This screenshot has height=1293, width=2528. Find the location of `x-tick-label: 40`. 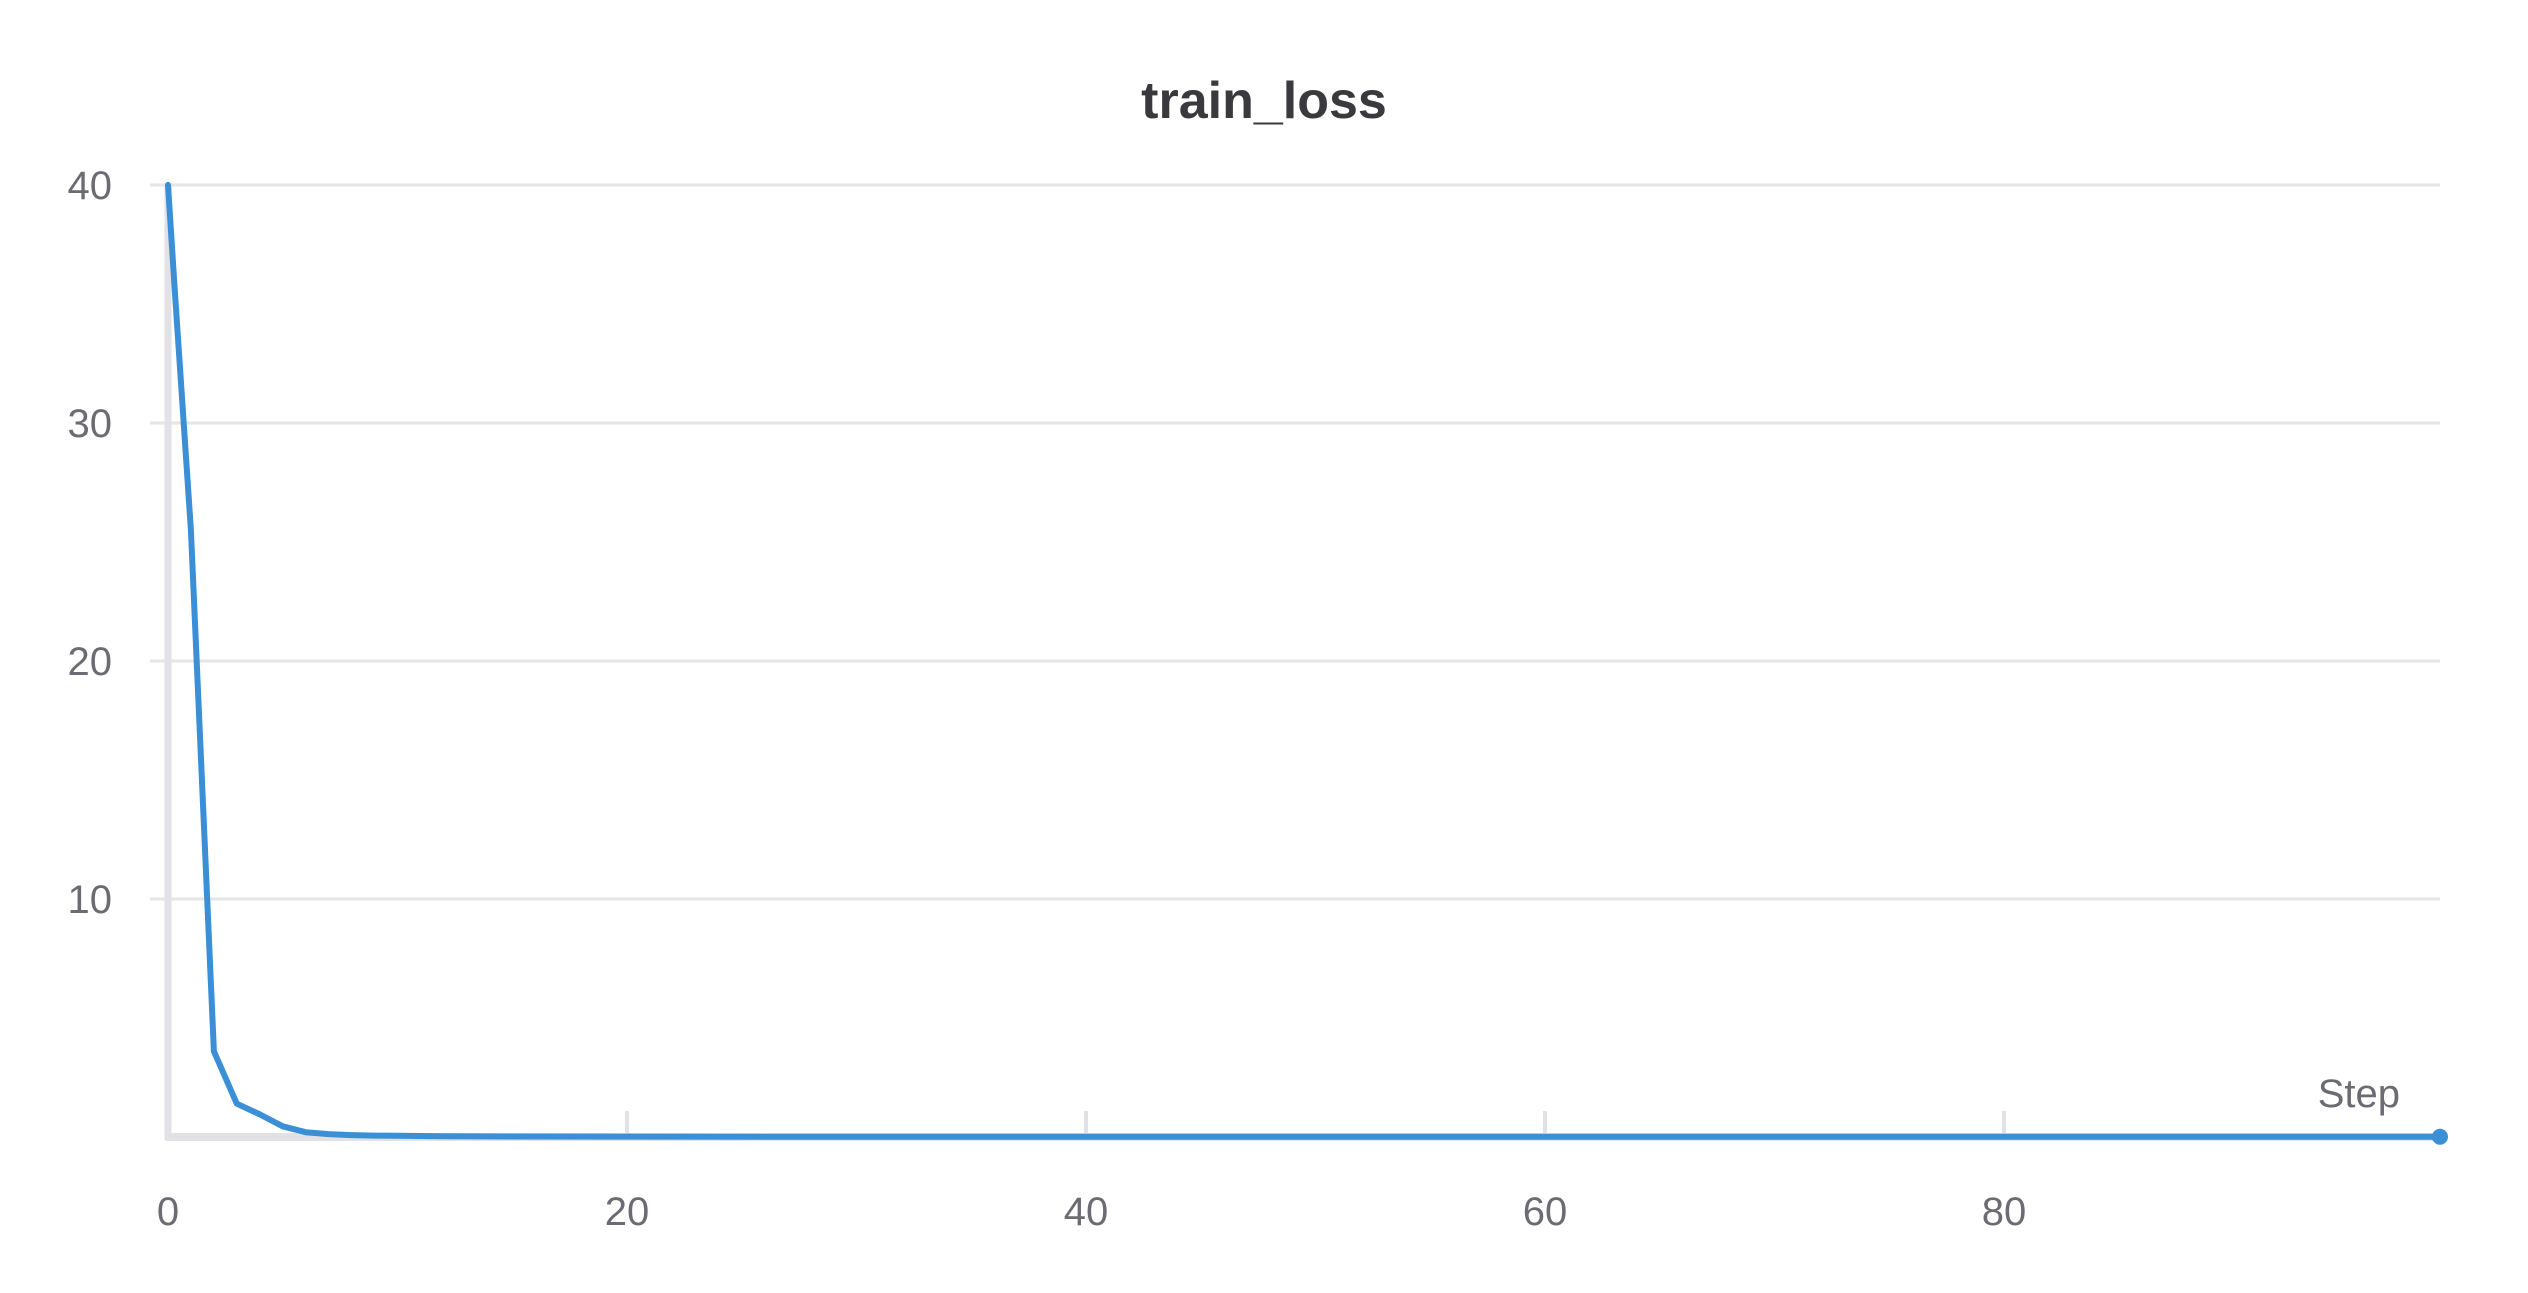

x-tick-label: 40 is located at coordinates (1086, 1212).